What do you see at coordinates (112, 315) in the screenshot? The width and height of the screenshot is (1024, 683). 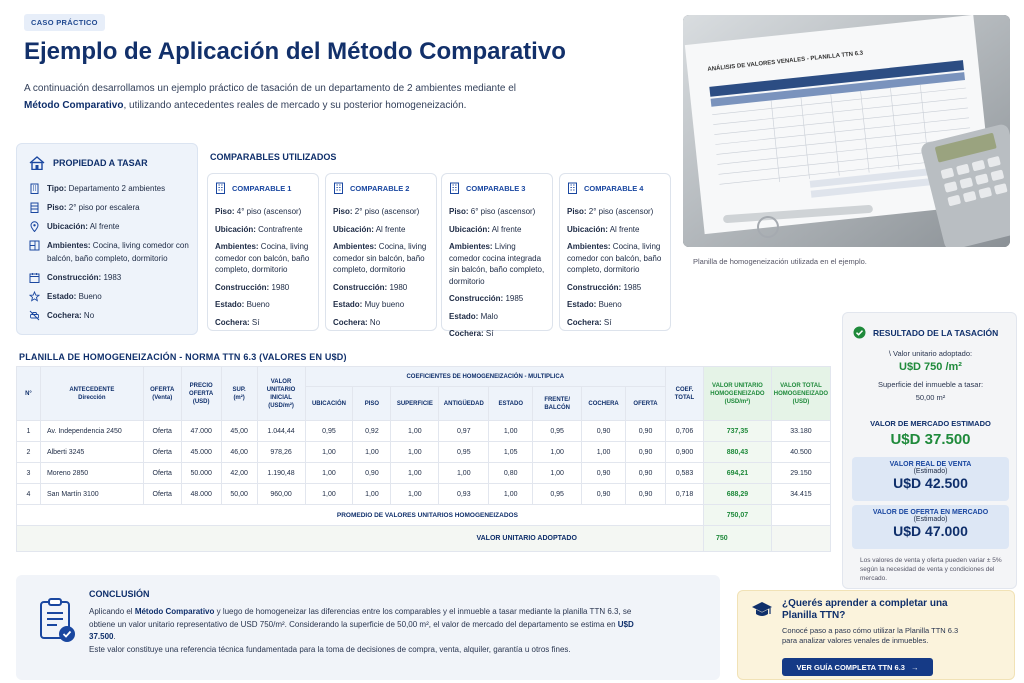 I see `property-item: Cochera: No` at bounding box center [112, 315].